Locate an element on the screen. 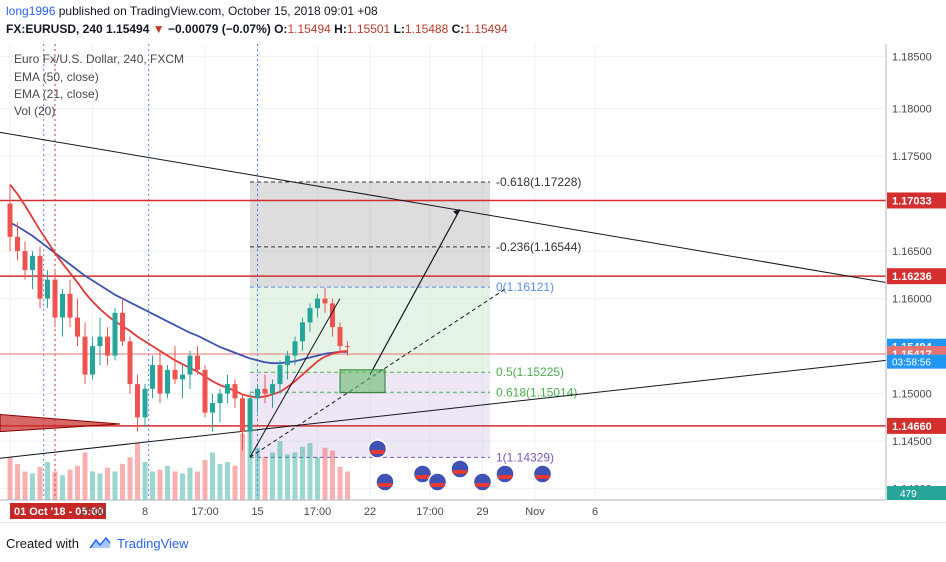  high-label: H: is located at coordinates (340, 29).